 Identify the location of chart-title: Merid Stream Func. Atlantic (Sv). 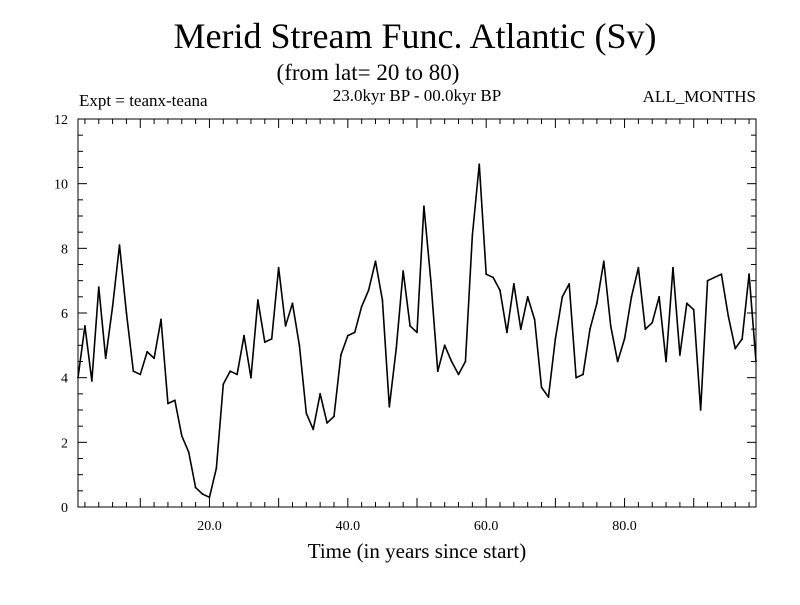
(415, 36).